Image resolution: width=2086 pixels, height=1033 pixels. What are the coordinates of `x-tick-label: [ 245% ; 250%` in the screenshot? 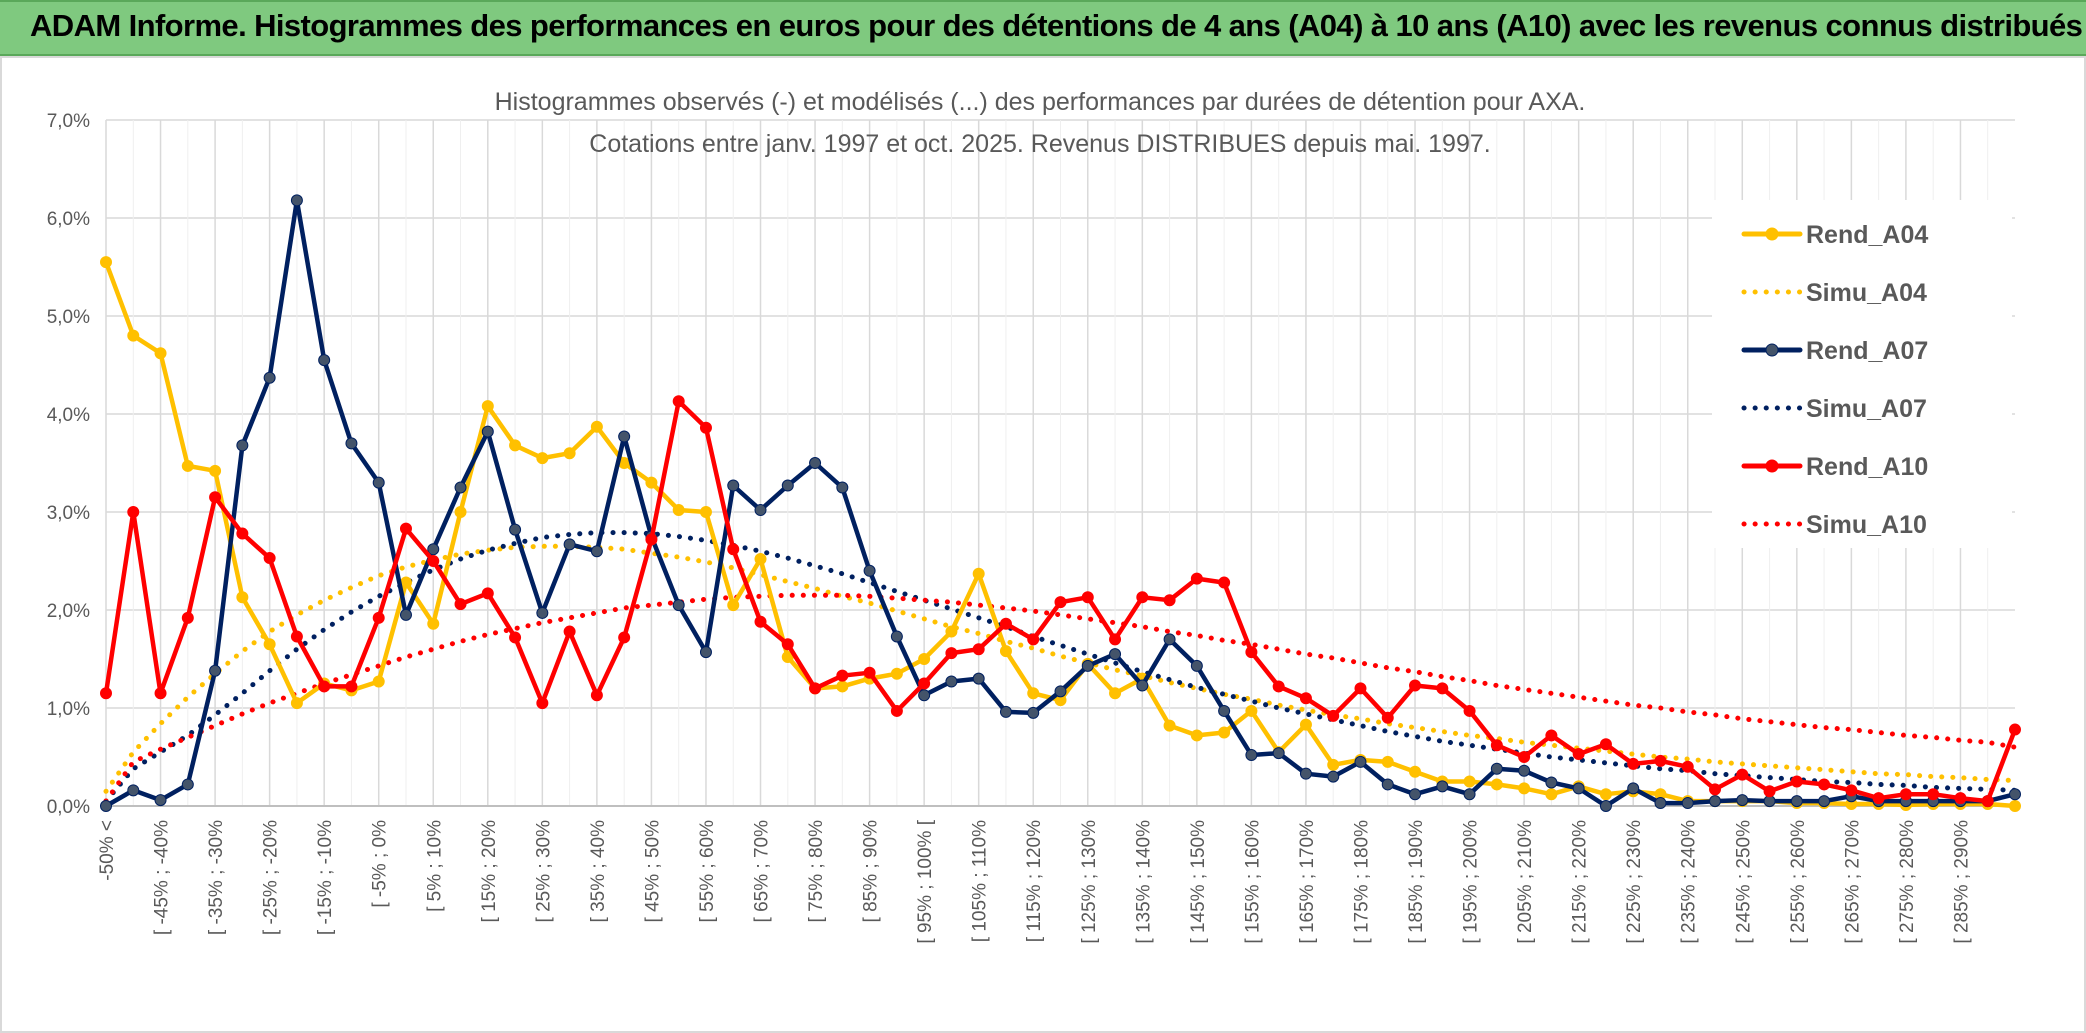 It's located at (1743, 882).